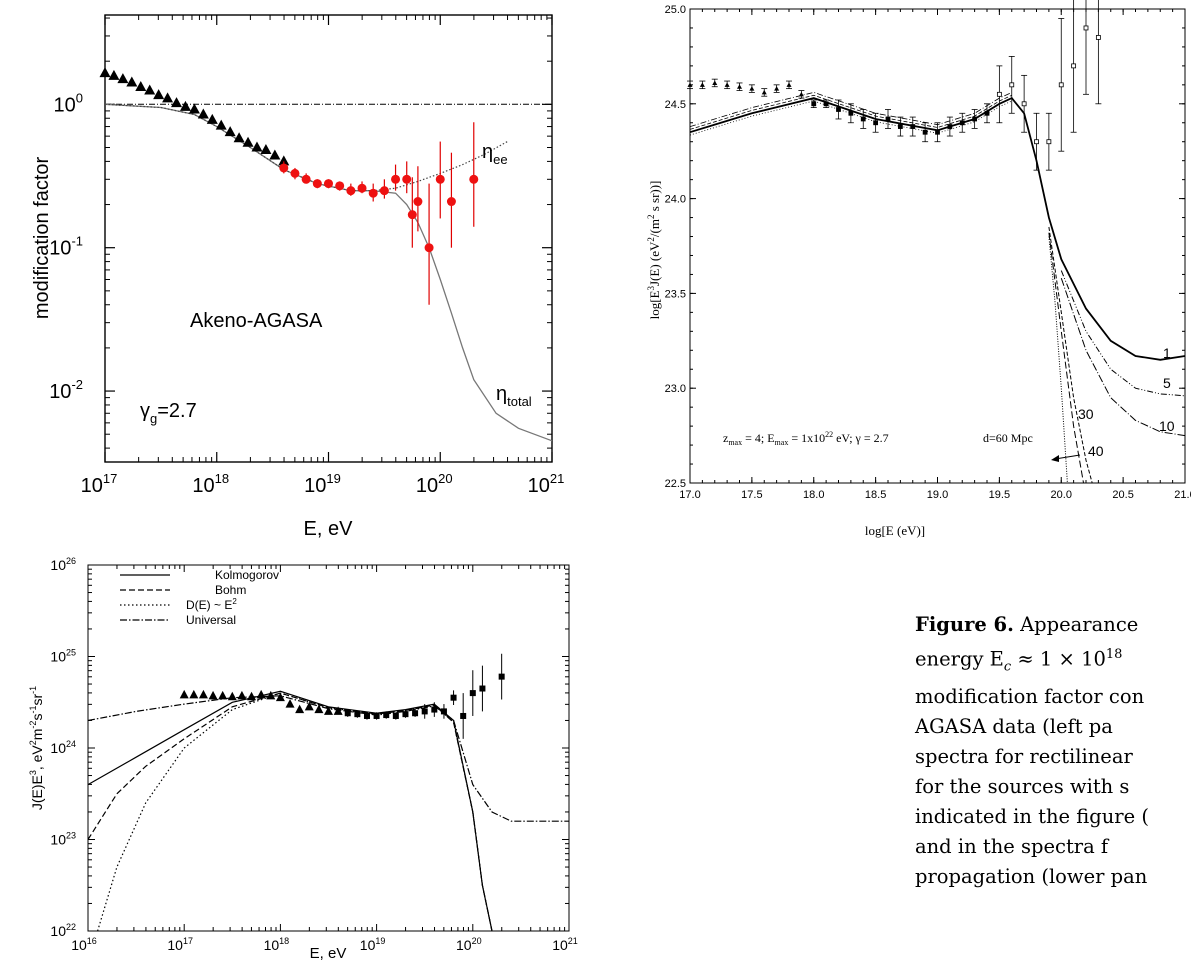  What do you see at coordinates (1096, 451) in the screenshot?
I see `curve-label-40: 40` at bounding box center [1096, 451].